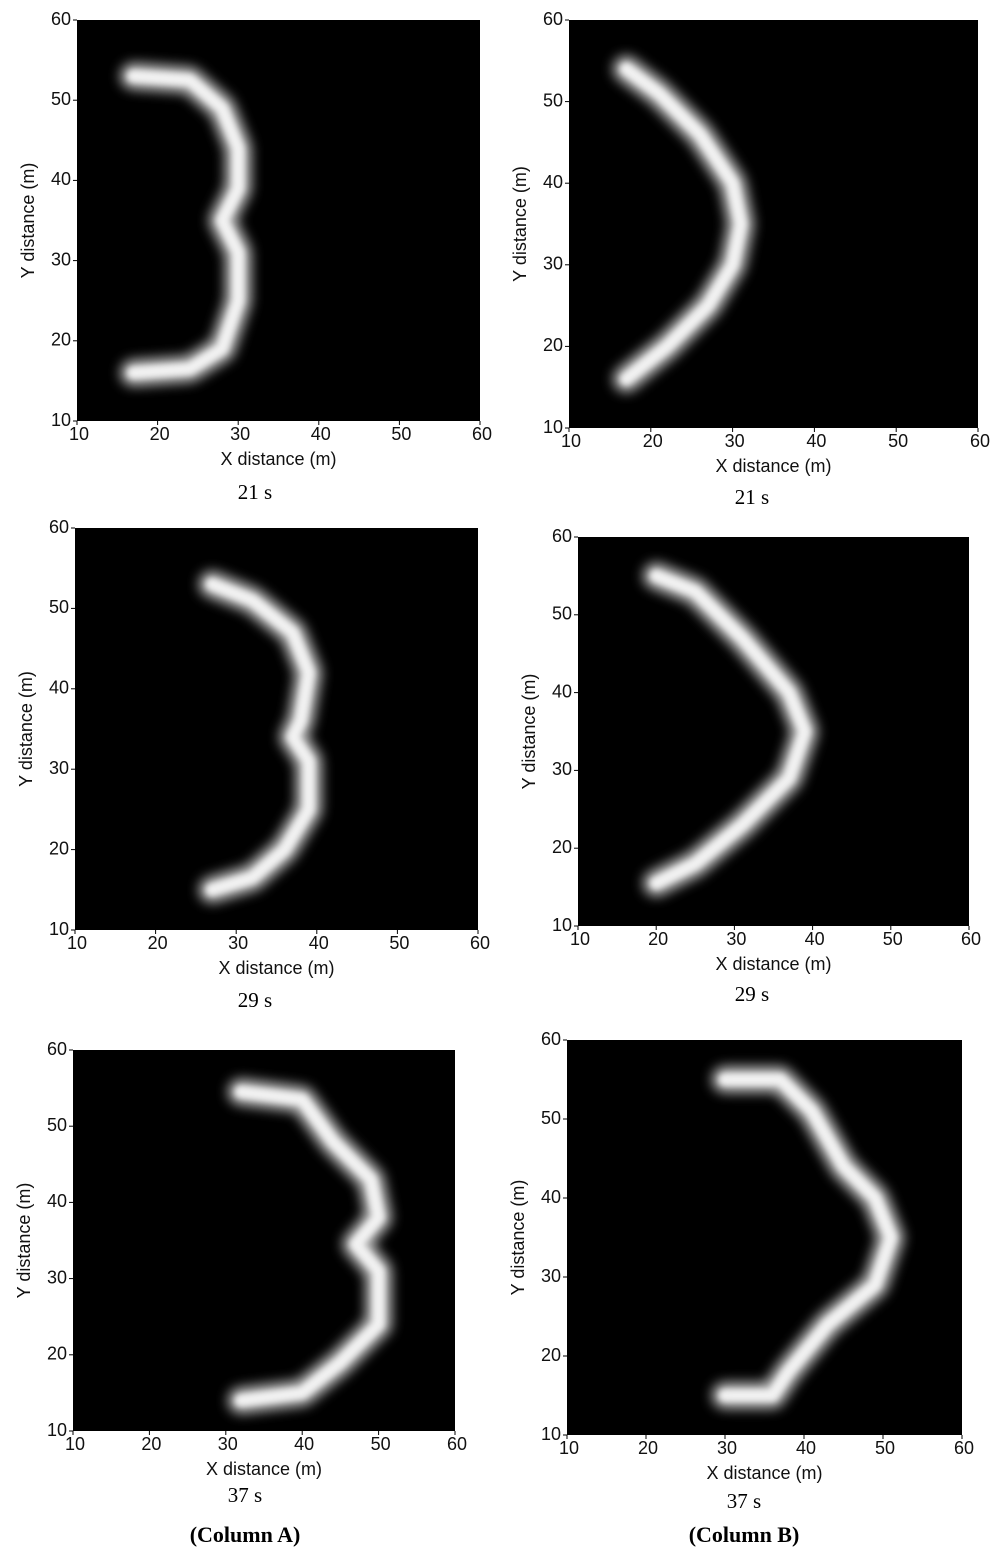 This screenshot has height=1551, width=999. Describe the element at coordinates (245, 1534) in the screenshot. I see `column-label: (Column A)` at that location.